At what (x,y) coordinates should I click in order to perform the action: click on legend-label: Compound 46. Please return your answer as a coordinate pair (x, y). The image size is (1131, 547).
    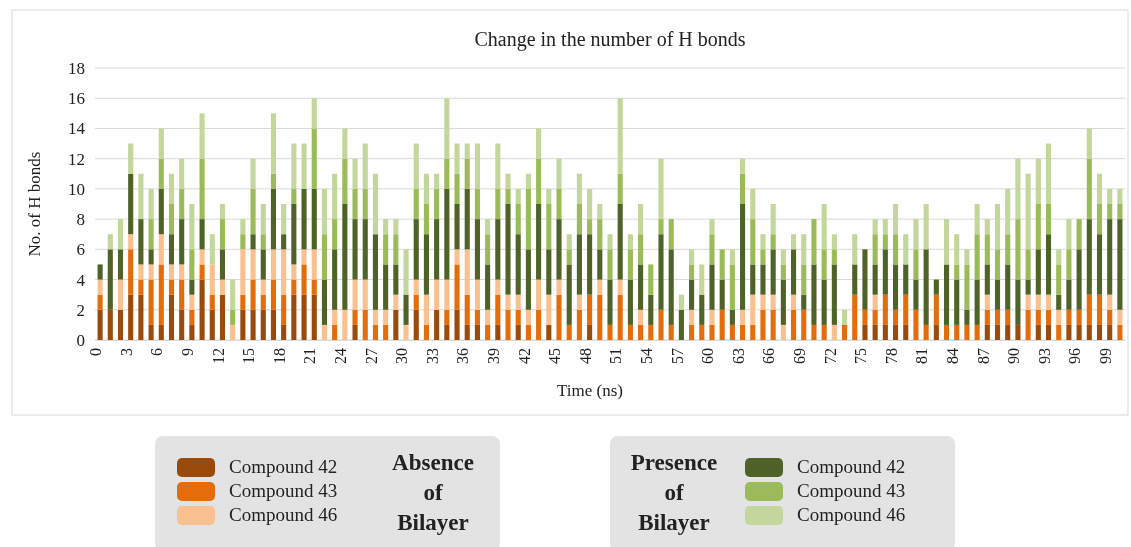
    Looking at the image, I should click on (283, 514).